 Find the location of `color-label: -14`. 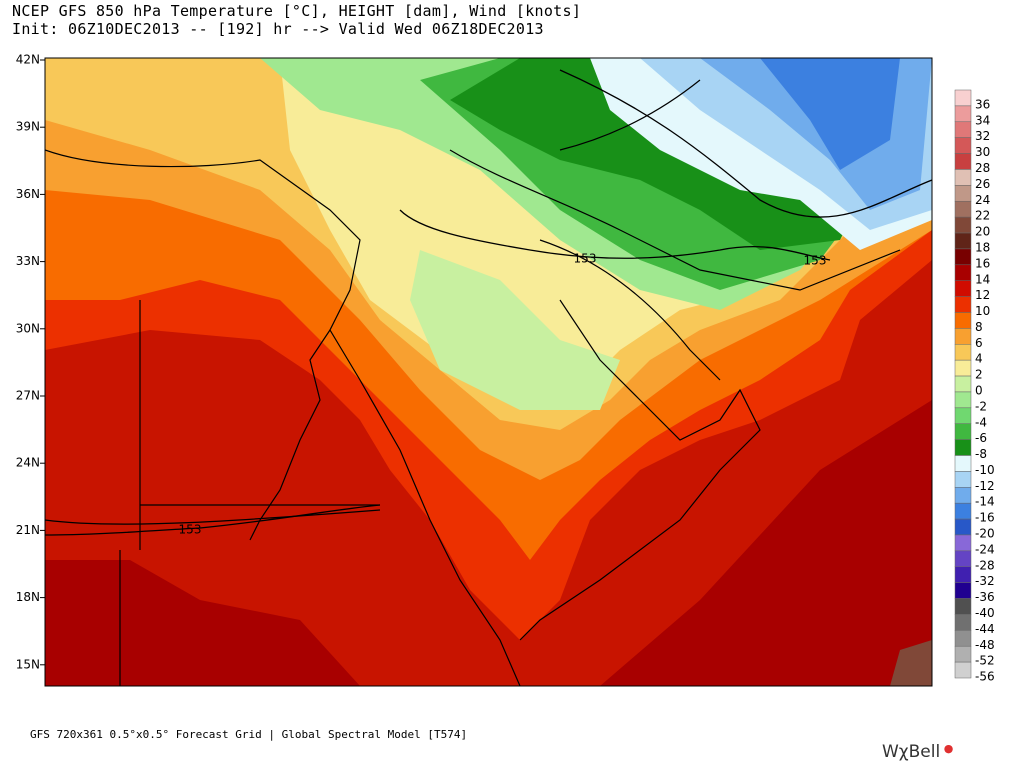

color-label: -14 is located at coordinates (985, 502).